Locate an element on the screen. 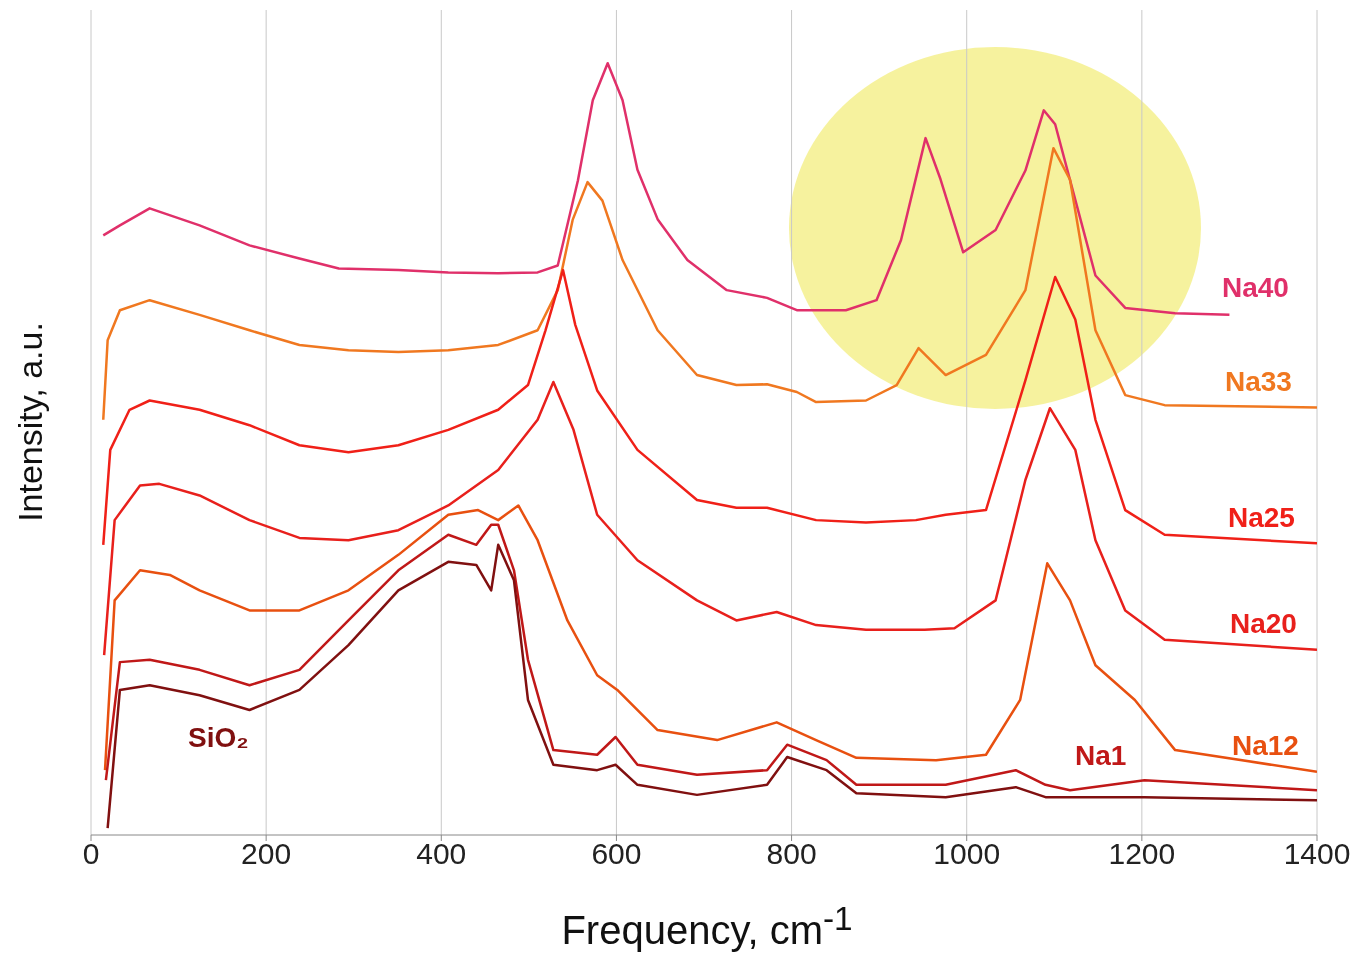 The image size is (1353, 957). x-tick-label: 600 is located at coordinates (616, 854).